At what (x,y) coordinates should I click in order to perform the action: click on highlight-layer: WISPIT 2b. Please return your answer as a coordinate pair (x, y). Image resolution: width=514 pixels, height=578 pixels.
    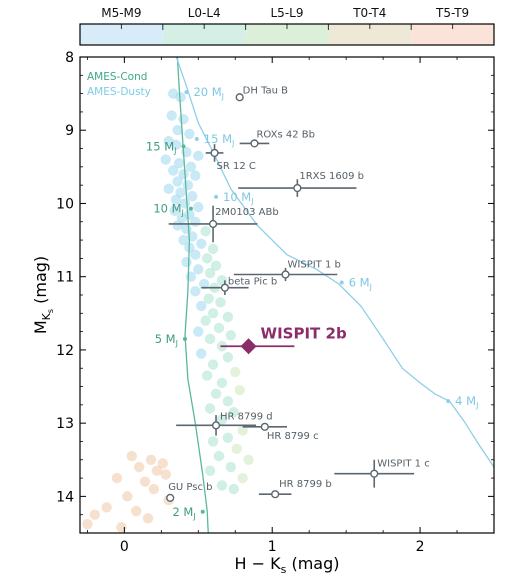
    Looking at the image, I should click on (283, 339).